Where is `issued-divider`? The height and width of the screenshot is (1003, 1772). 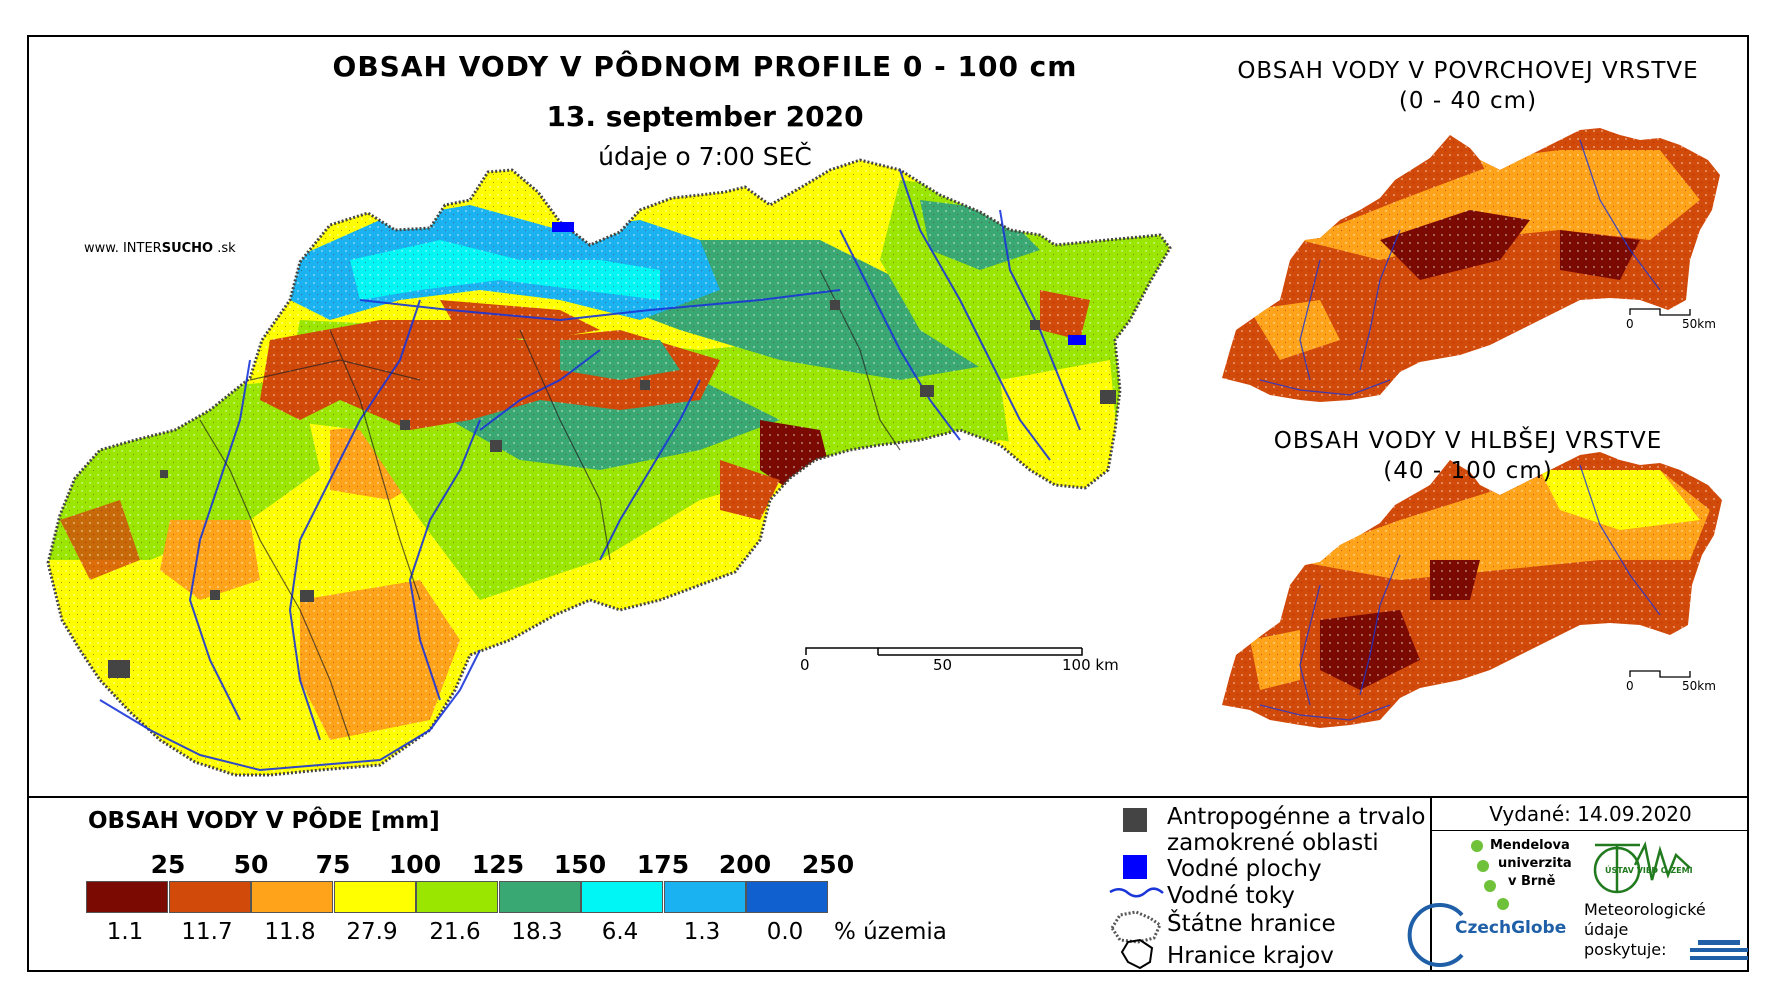
issued-divider is located at coordinates (1590, 830).